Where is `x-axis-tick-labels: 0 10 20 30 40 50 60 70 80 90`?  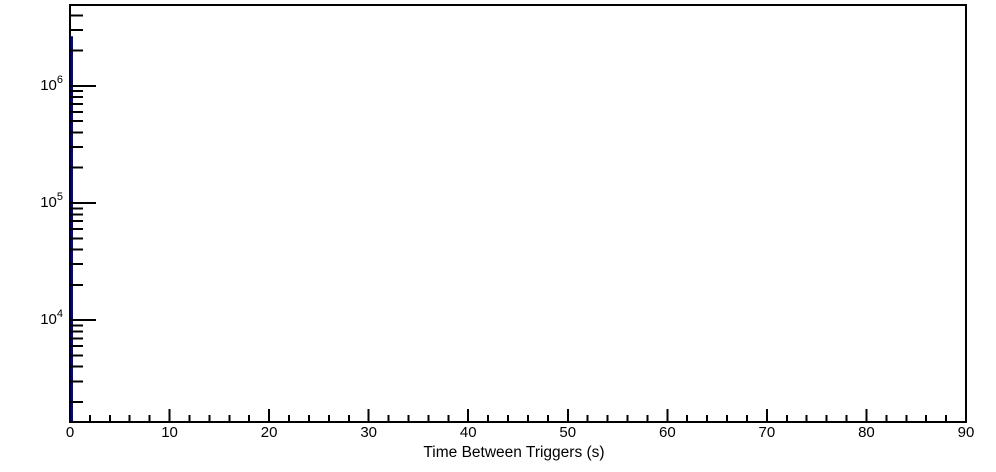
x-axis-tick-labels: 0 10 20 30 40 50 60 70 80 90 is located at coordinates (520, 432).